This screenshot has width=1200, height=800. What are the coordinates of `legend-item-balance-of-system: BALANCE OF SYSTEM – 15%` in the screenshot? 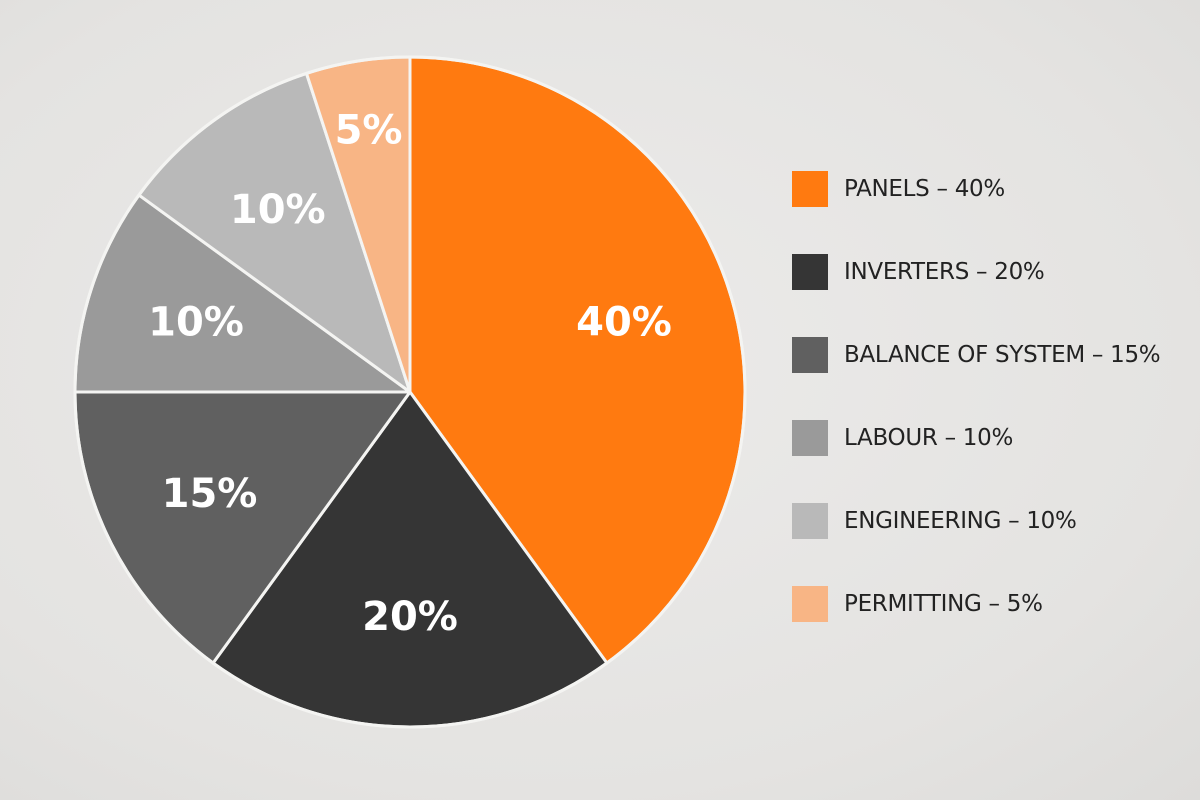 It's located at (992, 355).